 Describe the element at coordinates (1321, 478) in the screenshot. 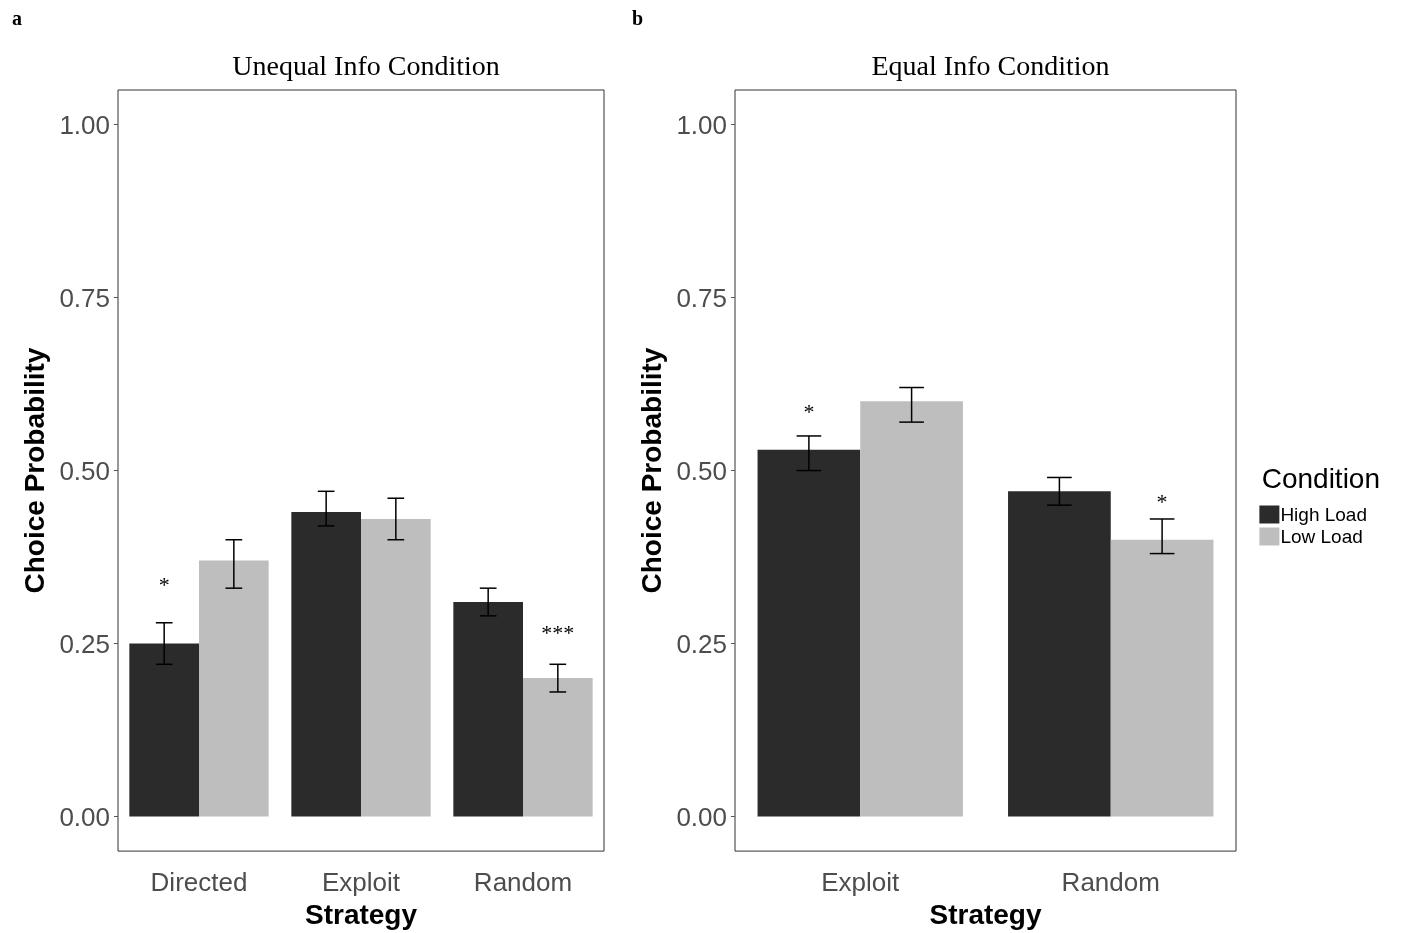

I see `legend-title: Condition` at that location.